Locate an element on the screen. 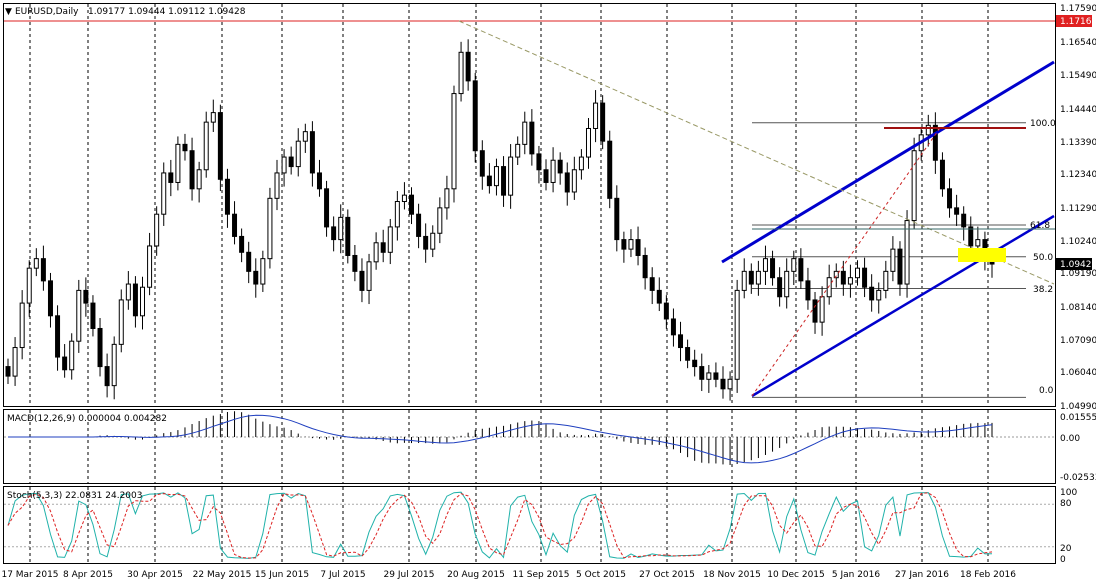 The image size is (1096, 584). price-tick: 1.15490 is located at coordinates (1078, 76).